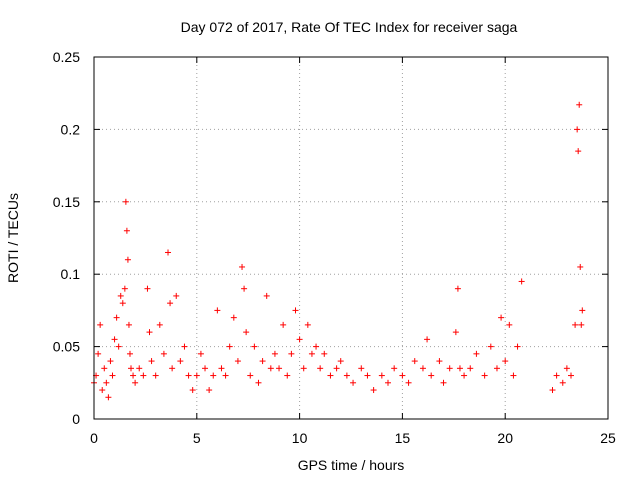  I want to click on y-tick-label: 0.2, so click(71, 129).